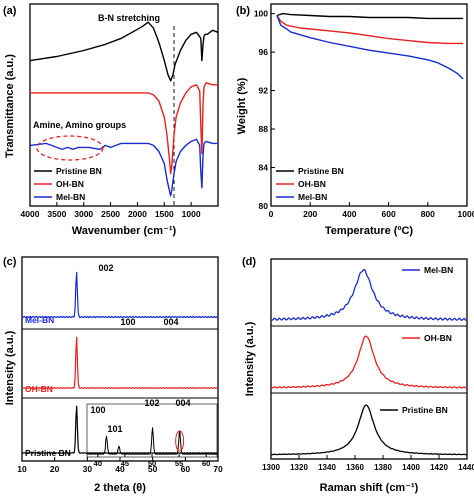 The height and width of the screenshot is (500, 474). What do you see at coordinates (180, 441) in the screenshot?
I see `panel-c-inset-highlight` at bounding box center [180, 441].